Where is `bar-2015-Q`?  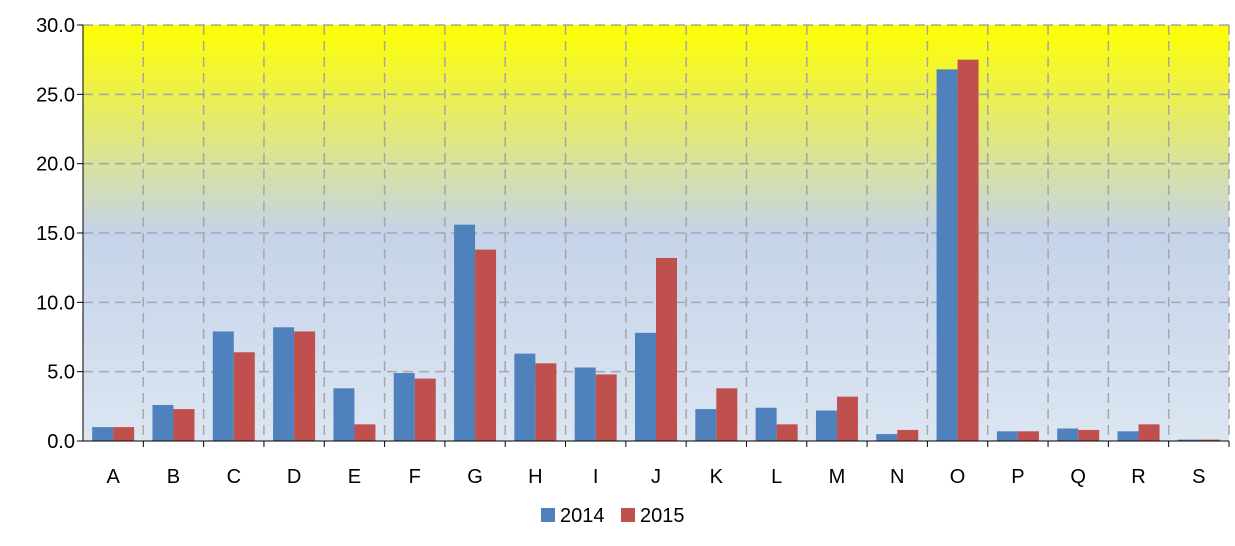
bar-2015-Q is located at coordinates (1089, 435).